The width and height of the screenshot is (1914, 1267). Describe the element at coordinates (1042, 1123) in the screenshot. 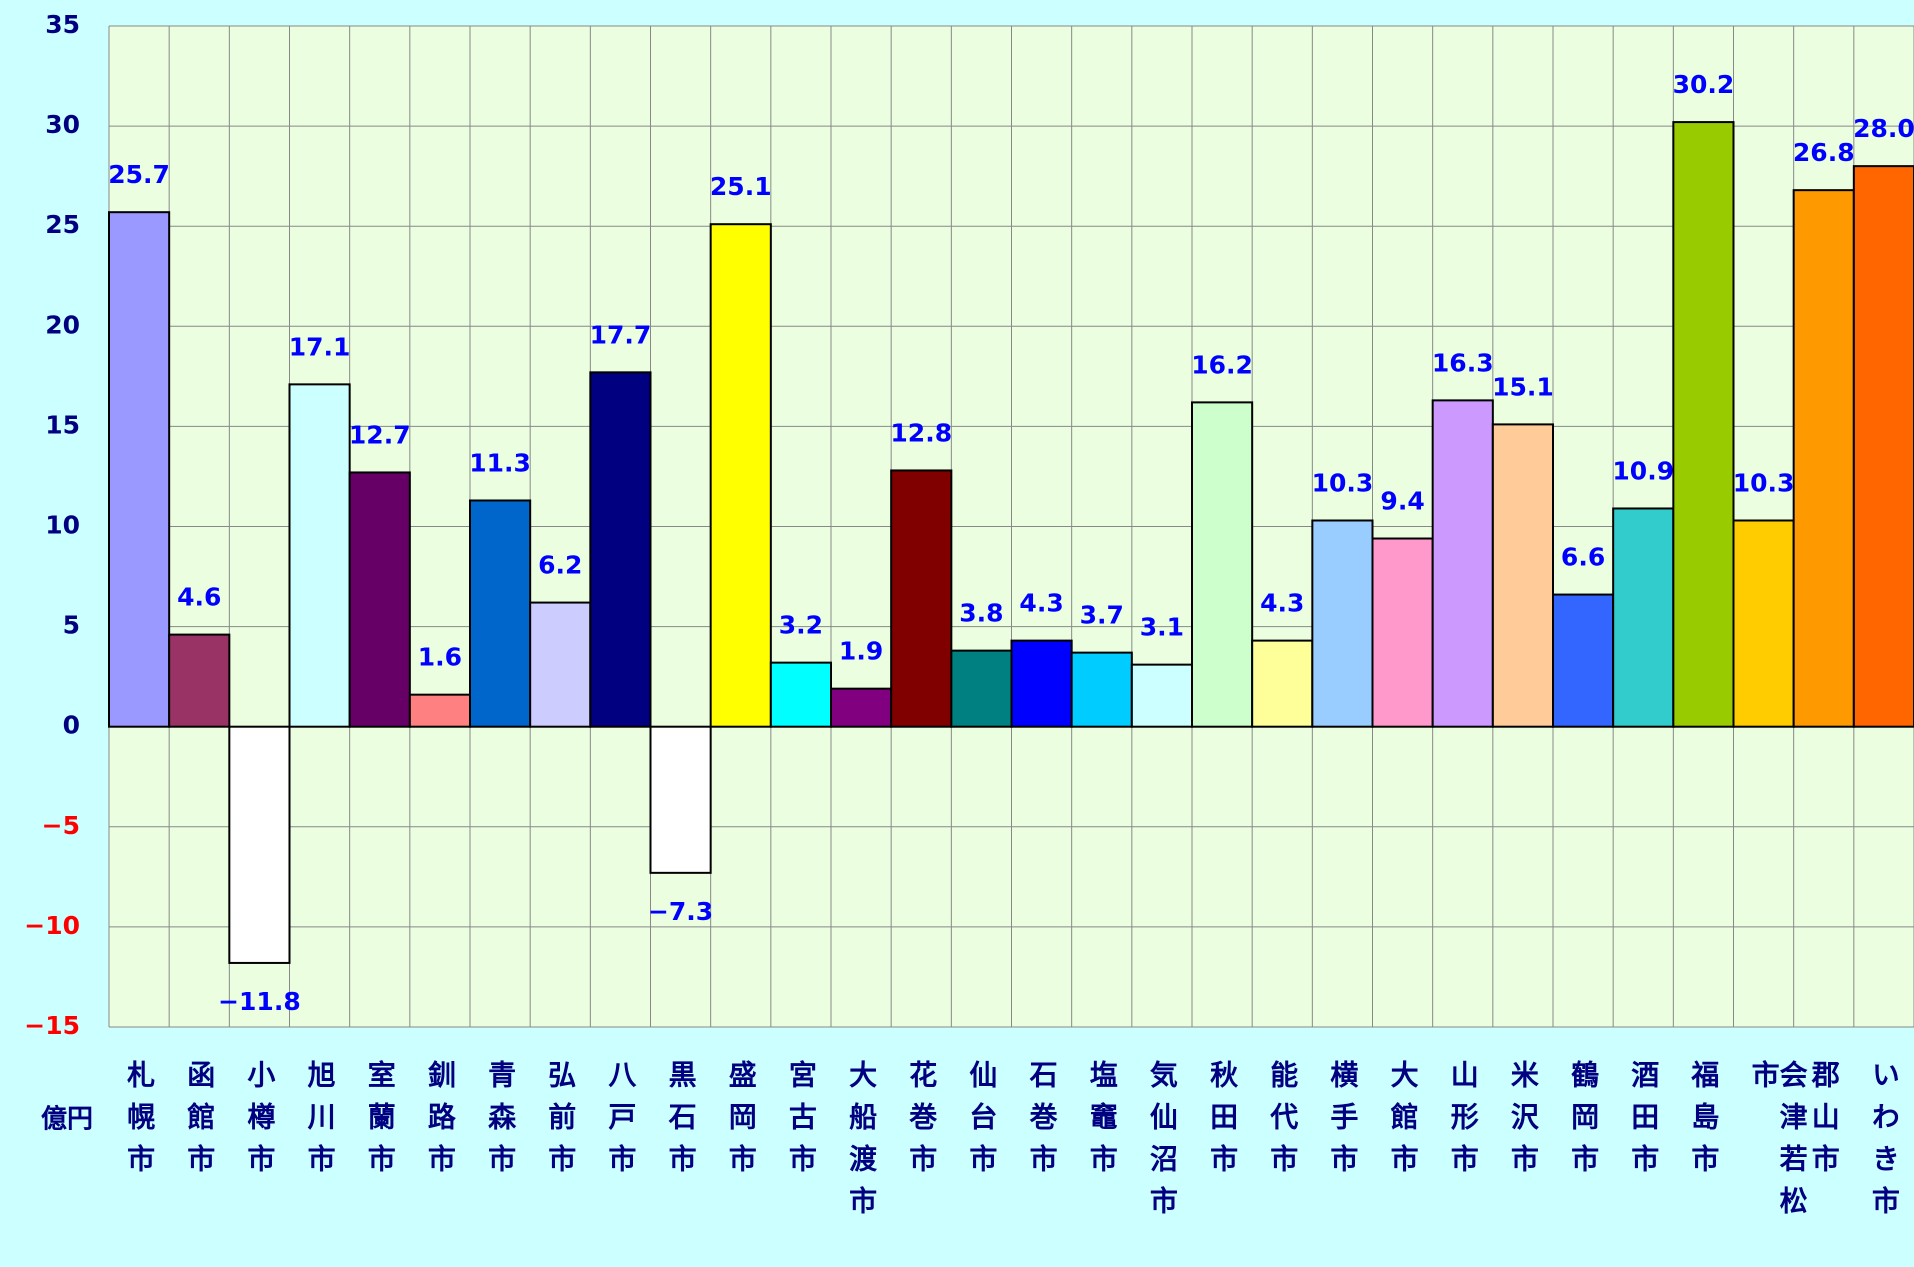

I see `x-tick-label: 石巻市` at that location.